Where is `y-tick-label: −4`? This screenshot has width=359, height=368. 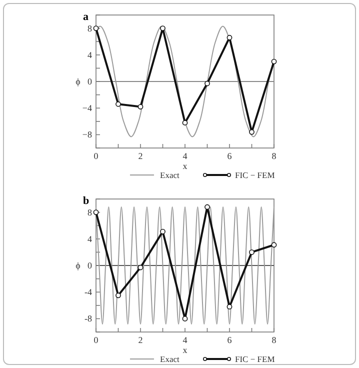
y-tick-label: −4 is located at coordinates (87, 108).